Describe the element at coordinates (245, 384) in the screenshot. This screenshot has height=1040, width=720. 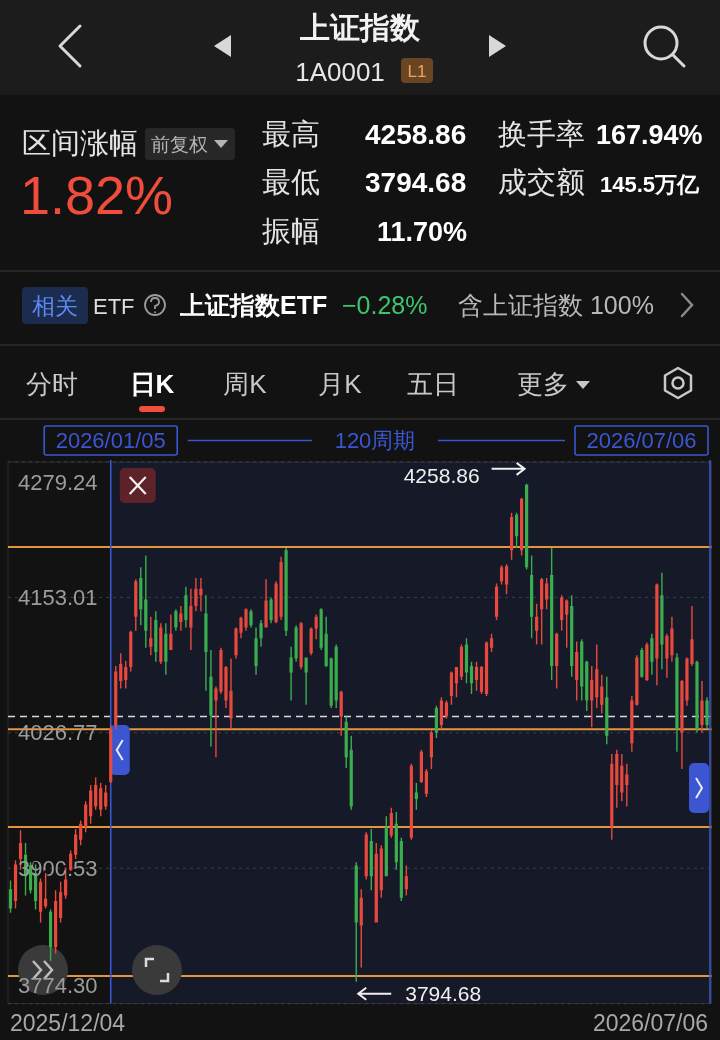
I see `text: 周K` at that location.